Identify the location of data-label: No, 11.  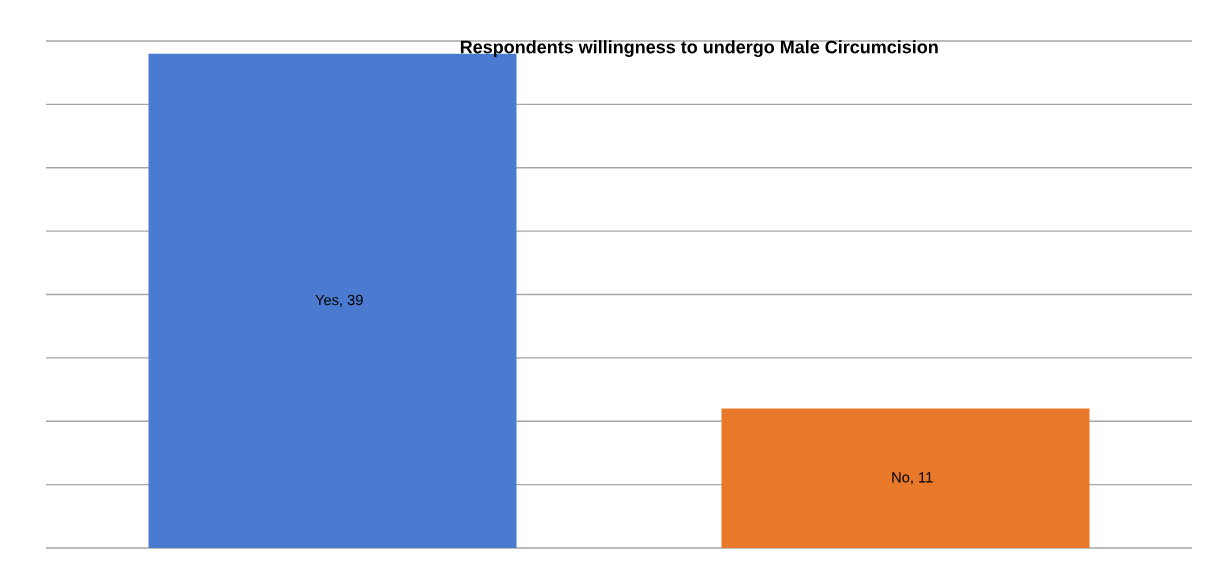
(912, 478).